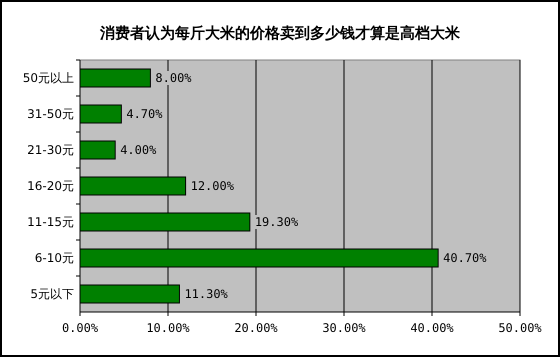 The width and height of the screenshot is (560, 357). I want to click on data-label: 40.70%, so click(465, 258).